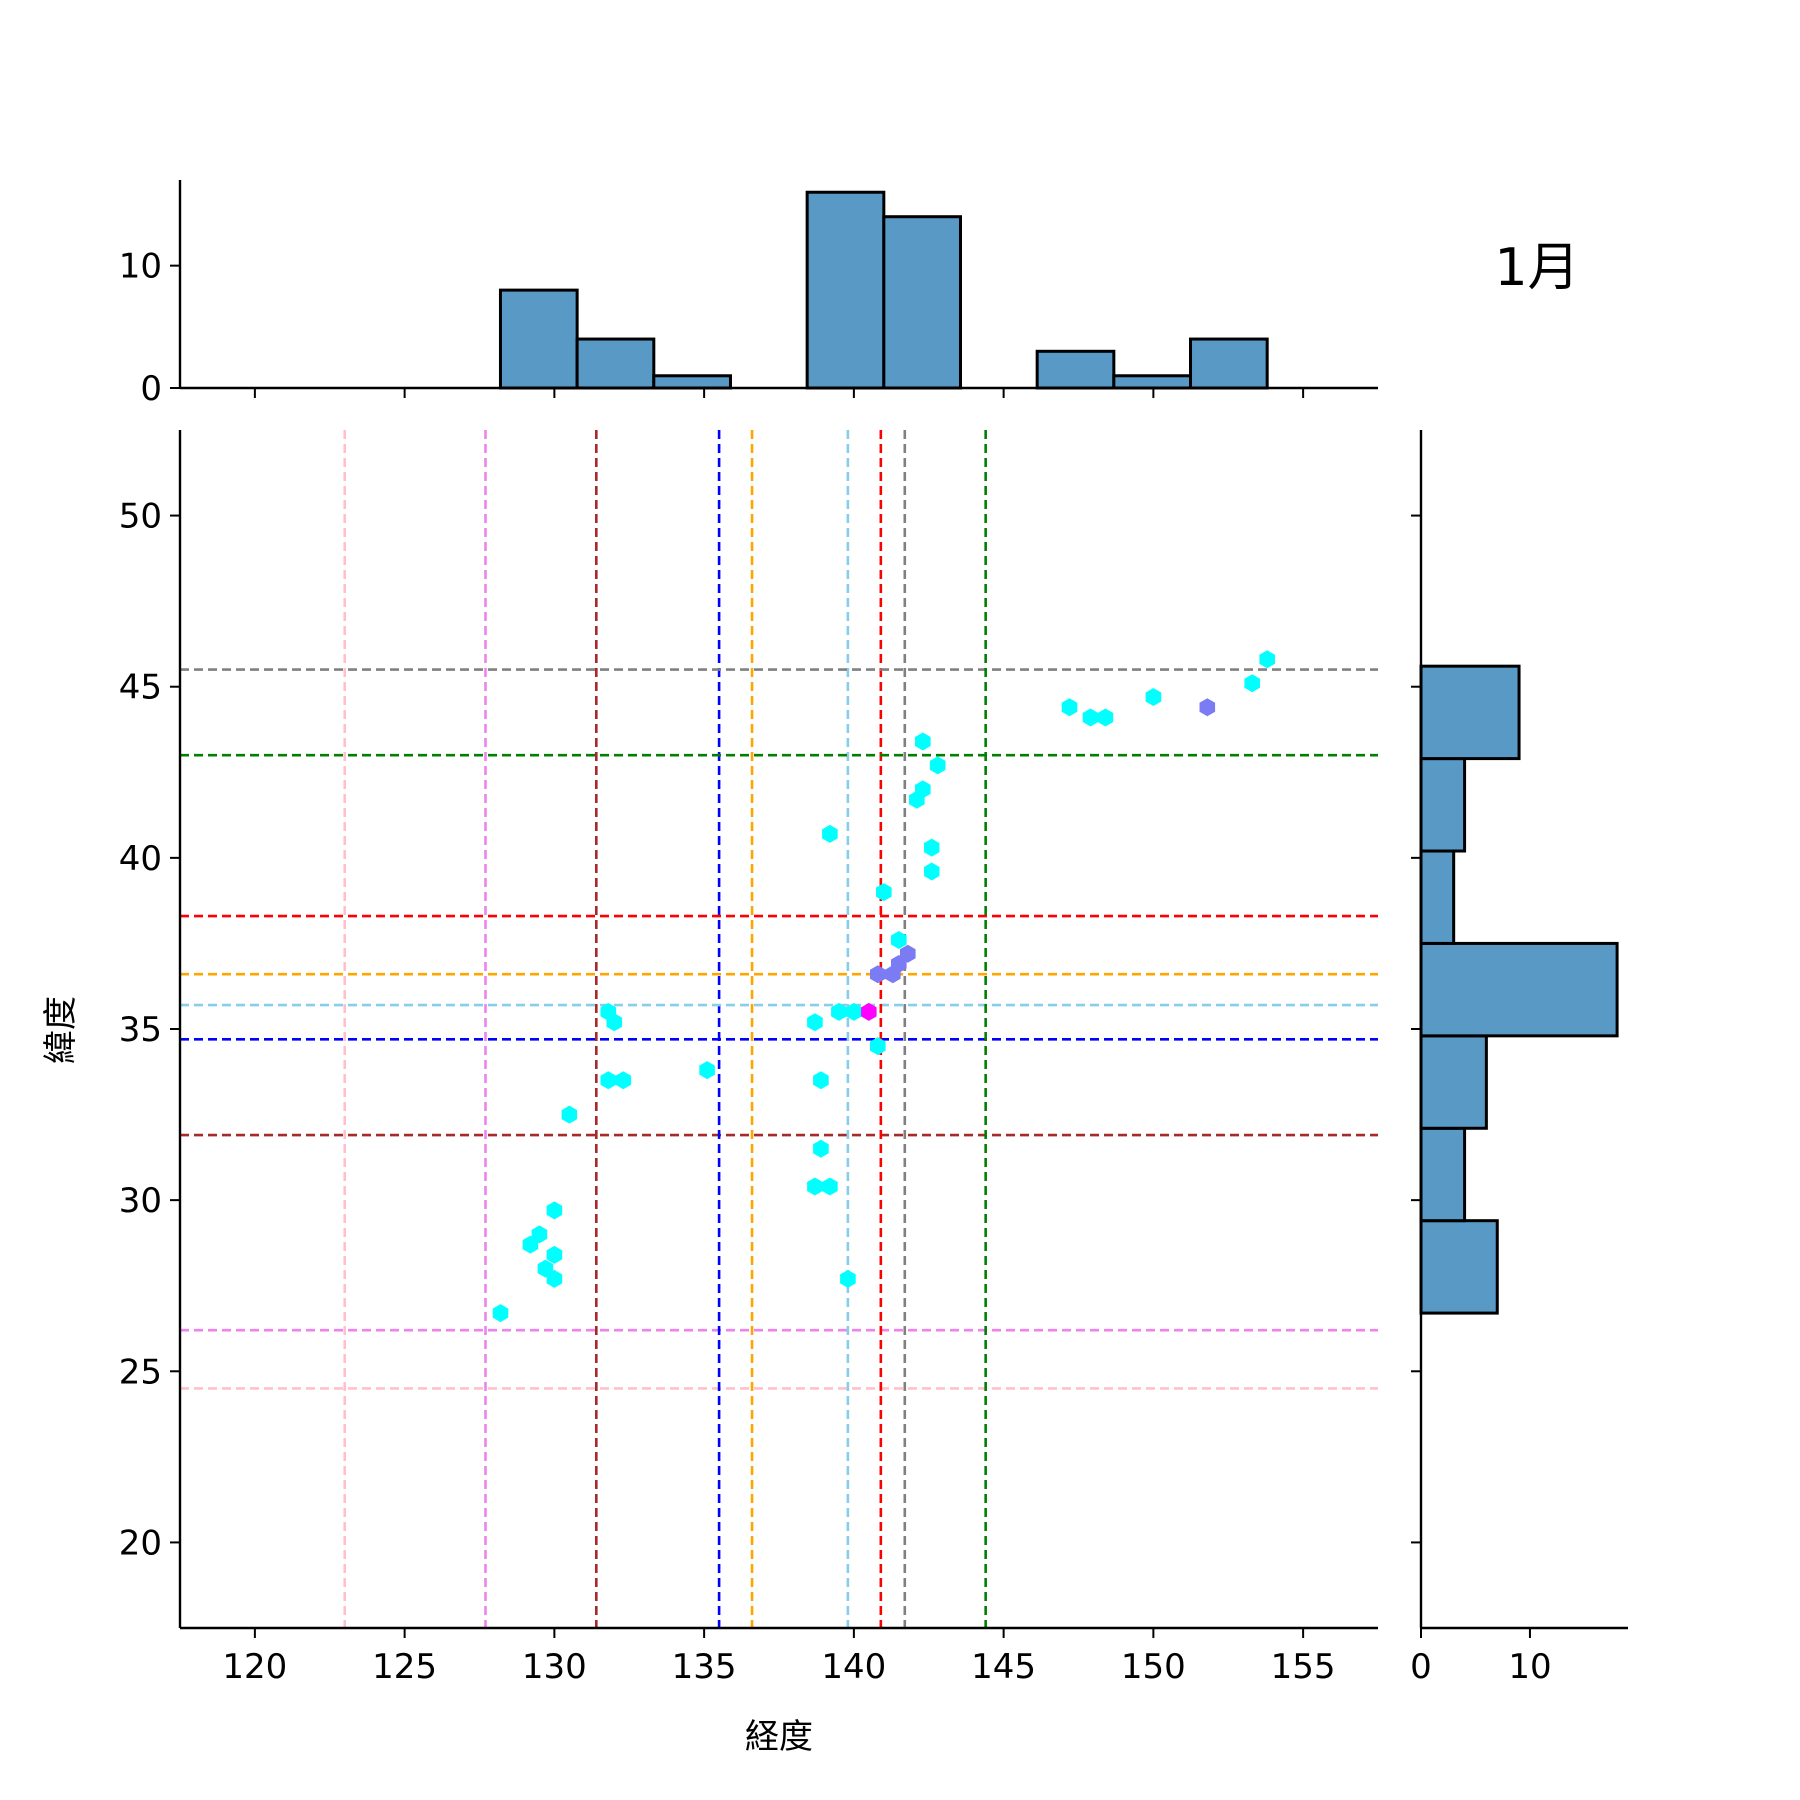 The width and height of the screenshot is (1800, 1800). I want to click on y-tick-label: 35, so click(140, 1030).